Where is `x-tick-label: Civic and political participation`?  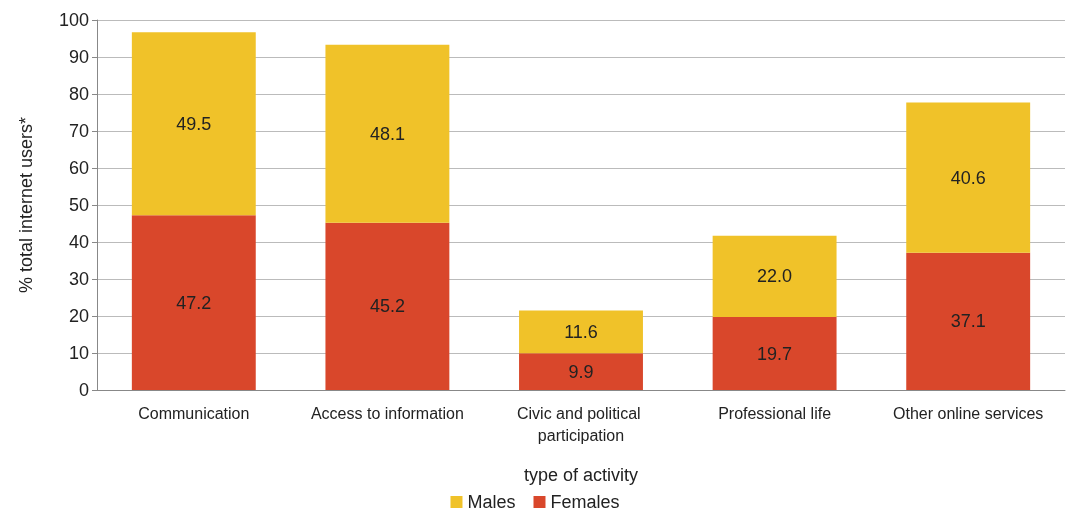
x-tick-label: Civic and political participation is located at coordinates (581, 424).